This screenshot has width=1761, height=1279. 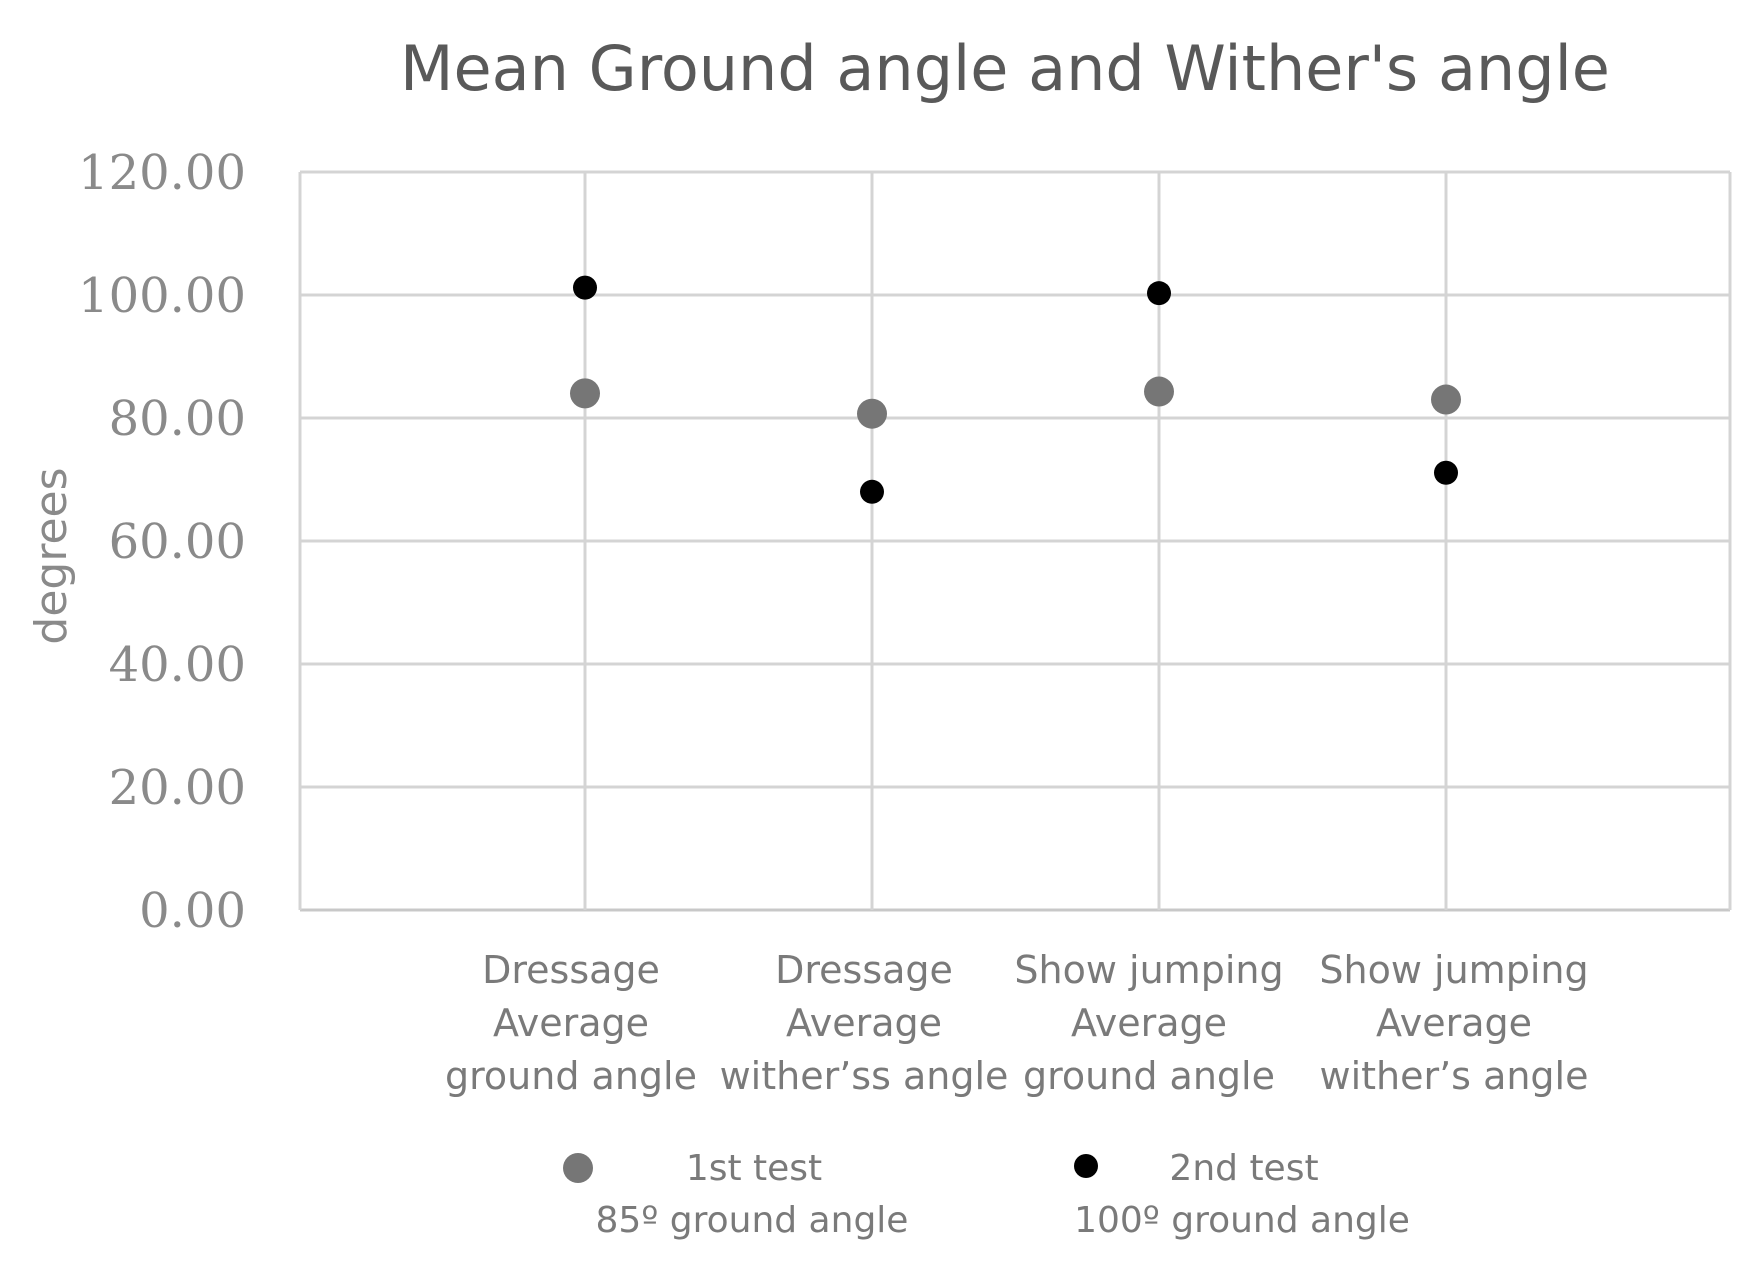 I want to click on chart-title: Mean Ground angle and Wither's angle, so click(x=1005, y=68).